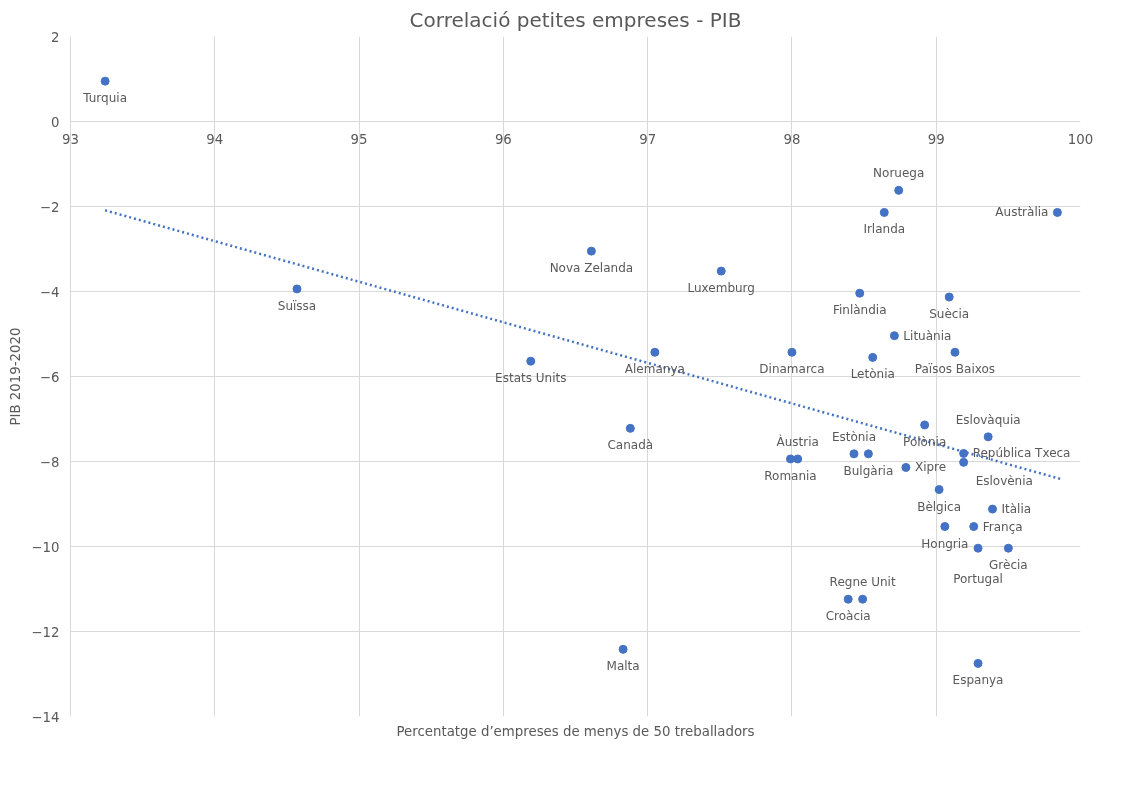 The width and height of the screenshot is (1132, 807). What do you see at coordinates (868, 470) in the screenshot?
I see `data-label: Bulgària` at bounding box center [868, 470].